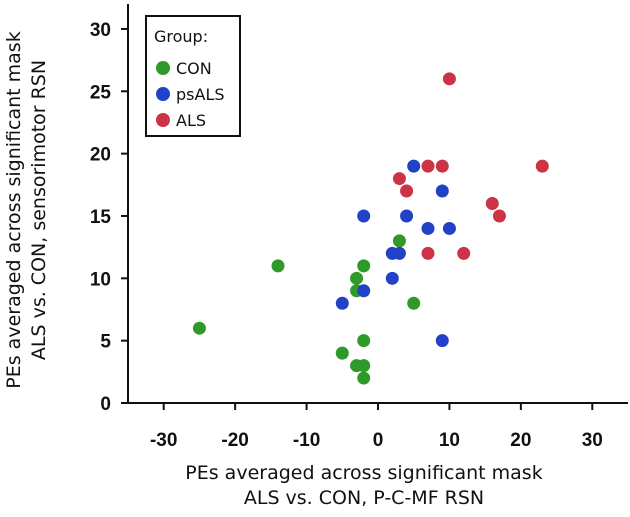 This screenshot has width=630, height=517. Describe the element at coordinates (100, 279) in the screenshot. I see `y-tick-label: 10` at that location.